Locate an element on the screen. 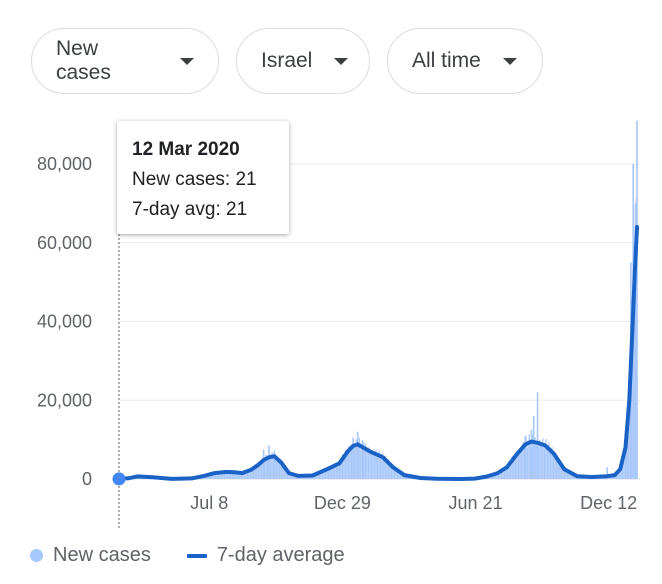 The height and width of the screenshot is (584, 662). new-cases-legend-icon is located at coordinates (36, 555).